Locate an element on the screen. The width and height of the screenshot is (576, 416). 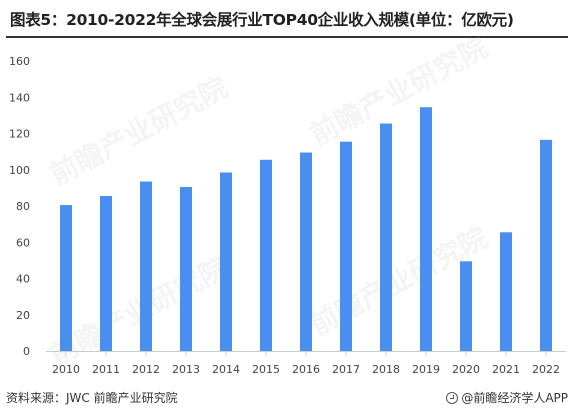
chart-title: 图表5：2010-2022年全球会展行业TOP40企业收入规模(单位：亿欧元) is located at coordinates (262, 20).